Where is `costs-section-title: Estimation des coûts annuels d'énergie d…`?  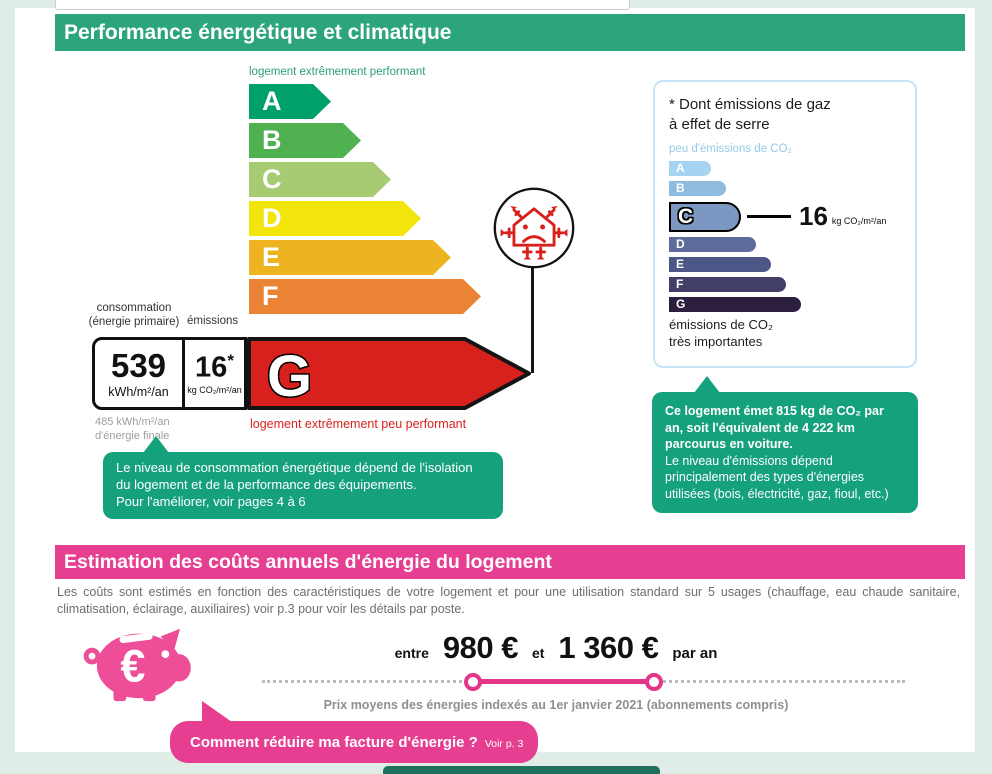 costs-section-title: Estimation des coûts annuels d'énergie d… is located at coordinates (308, 561).